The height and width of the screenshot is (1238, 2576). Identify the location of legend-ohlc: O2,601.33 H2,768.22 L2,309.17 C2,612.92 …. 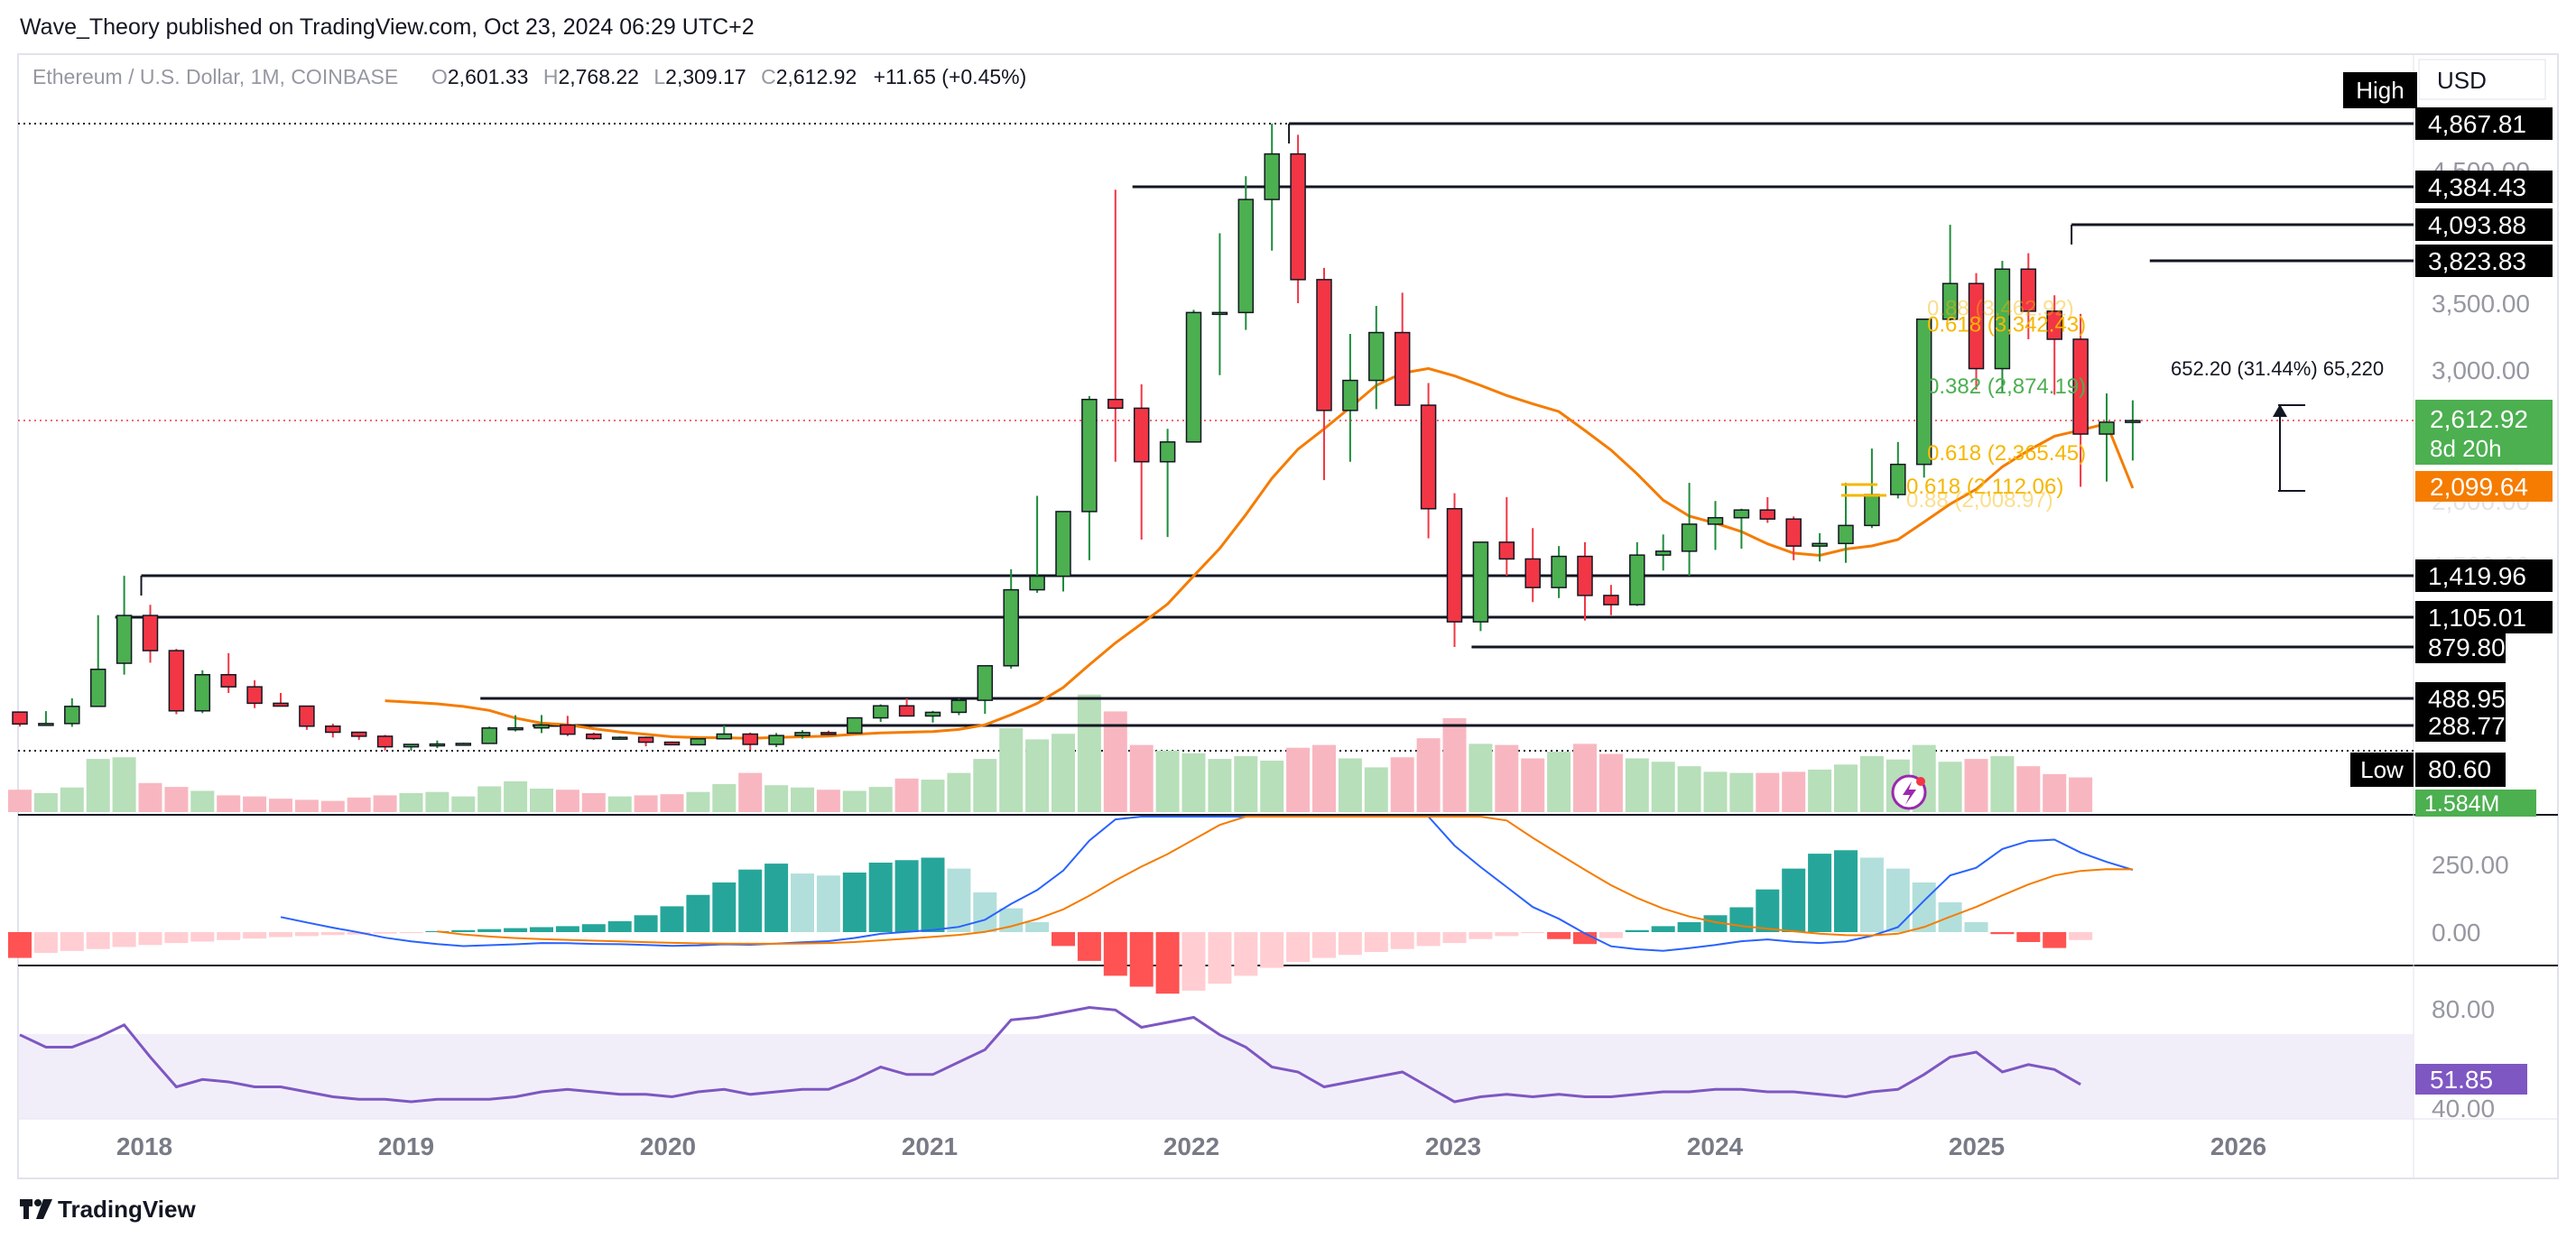
(728, 76).